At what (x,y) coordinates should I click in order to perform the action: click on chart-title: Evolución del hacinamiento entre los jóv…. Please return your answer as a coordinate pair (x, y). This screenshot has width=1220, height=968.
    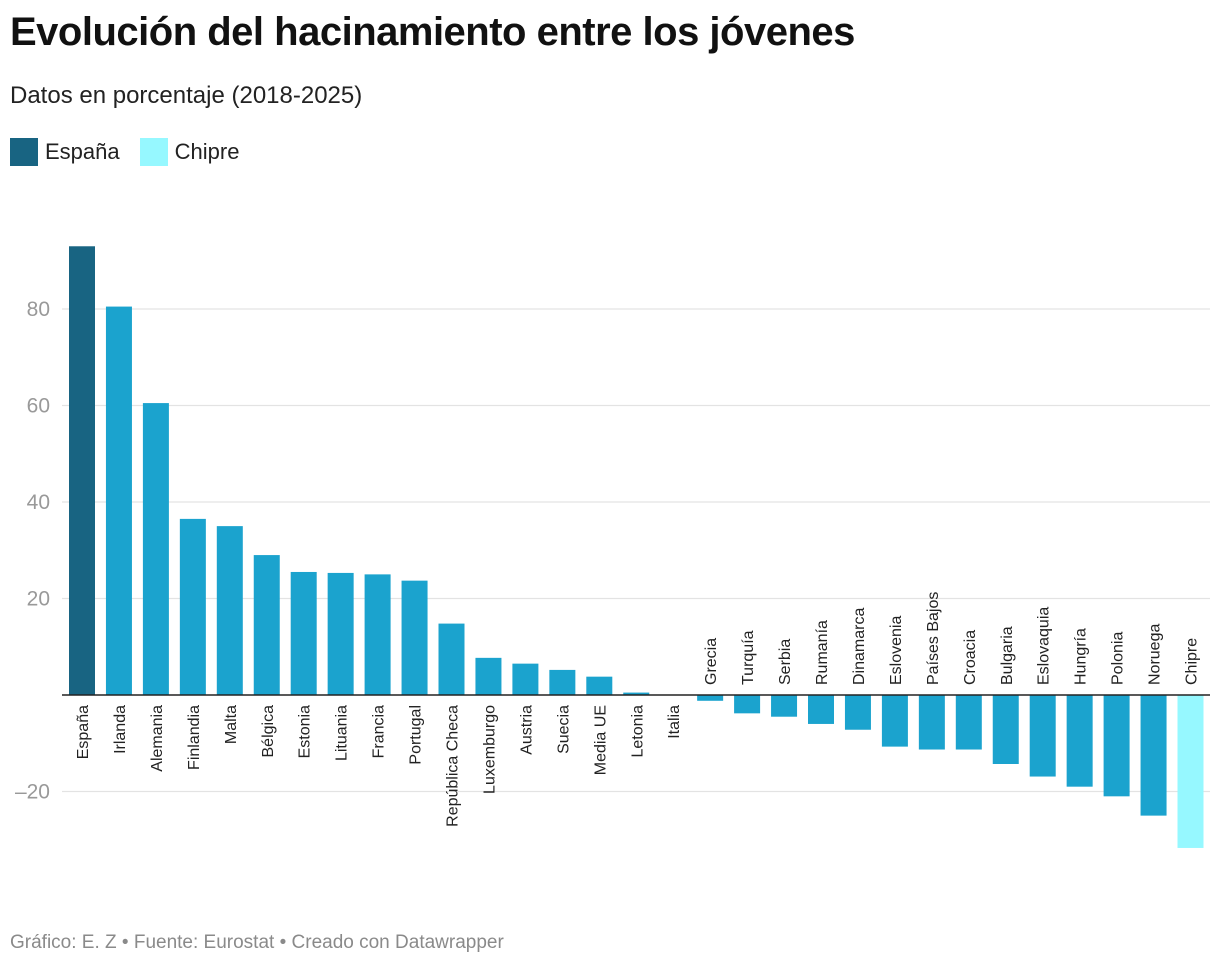
    Looking at the image, I should click on (432, 32).